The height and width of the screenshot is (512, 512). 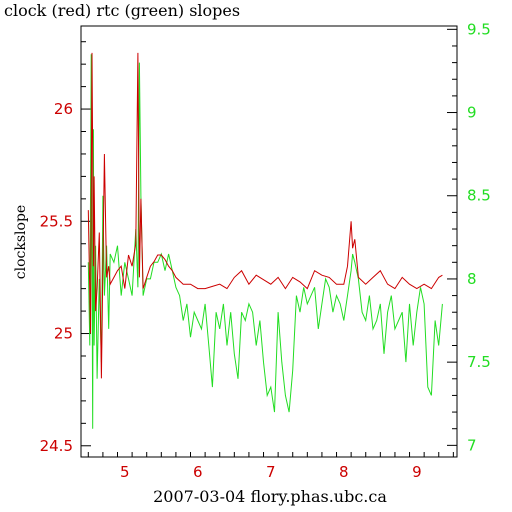 I want to click on left-axis-ticks: 24.5 25 25.5 26, so click(x=65, y=248).